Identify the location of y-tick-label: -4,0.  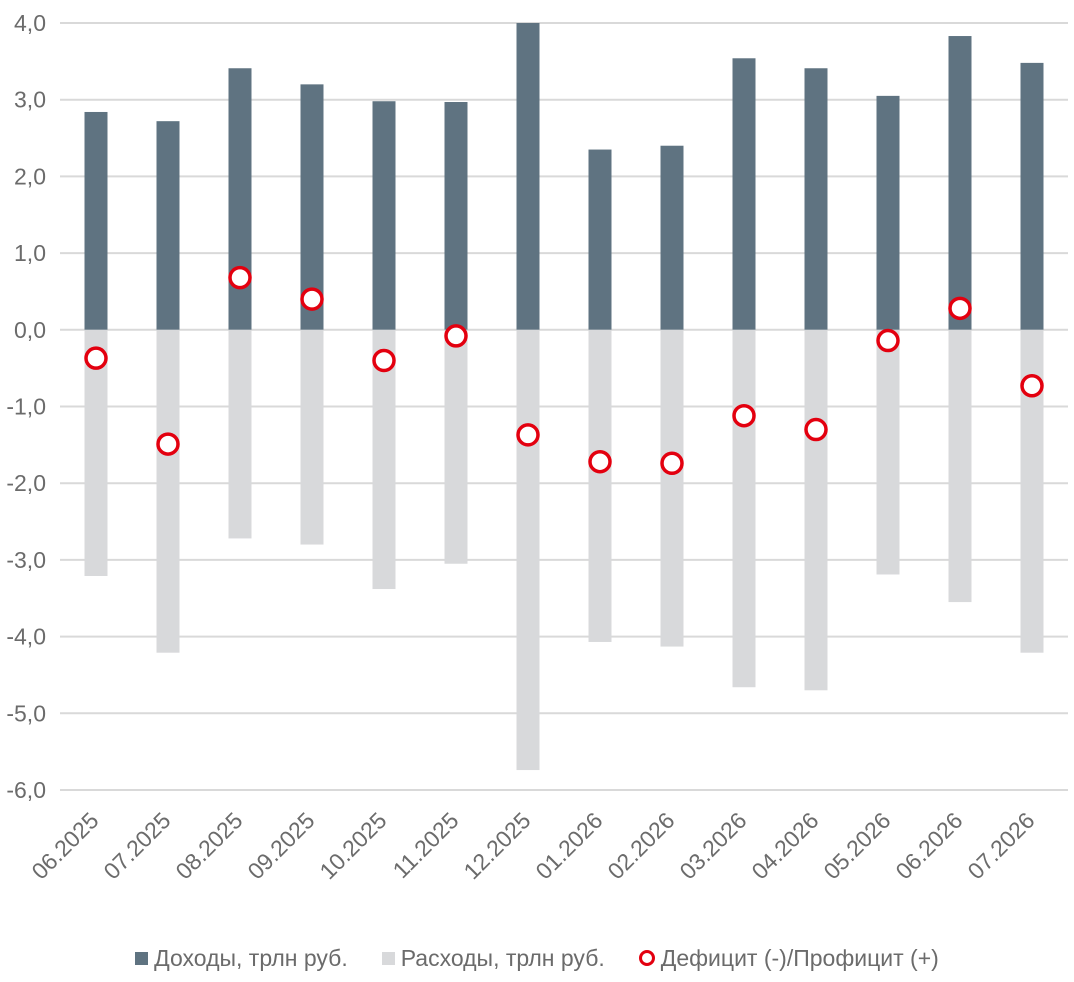
(26, 637).